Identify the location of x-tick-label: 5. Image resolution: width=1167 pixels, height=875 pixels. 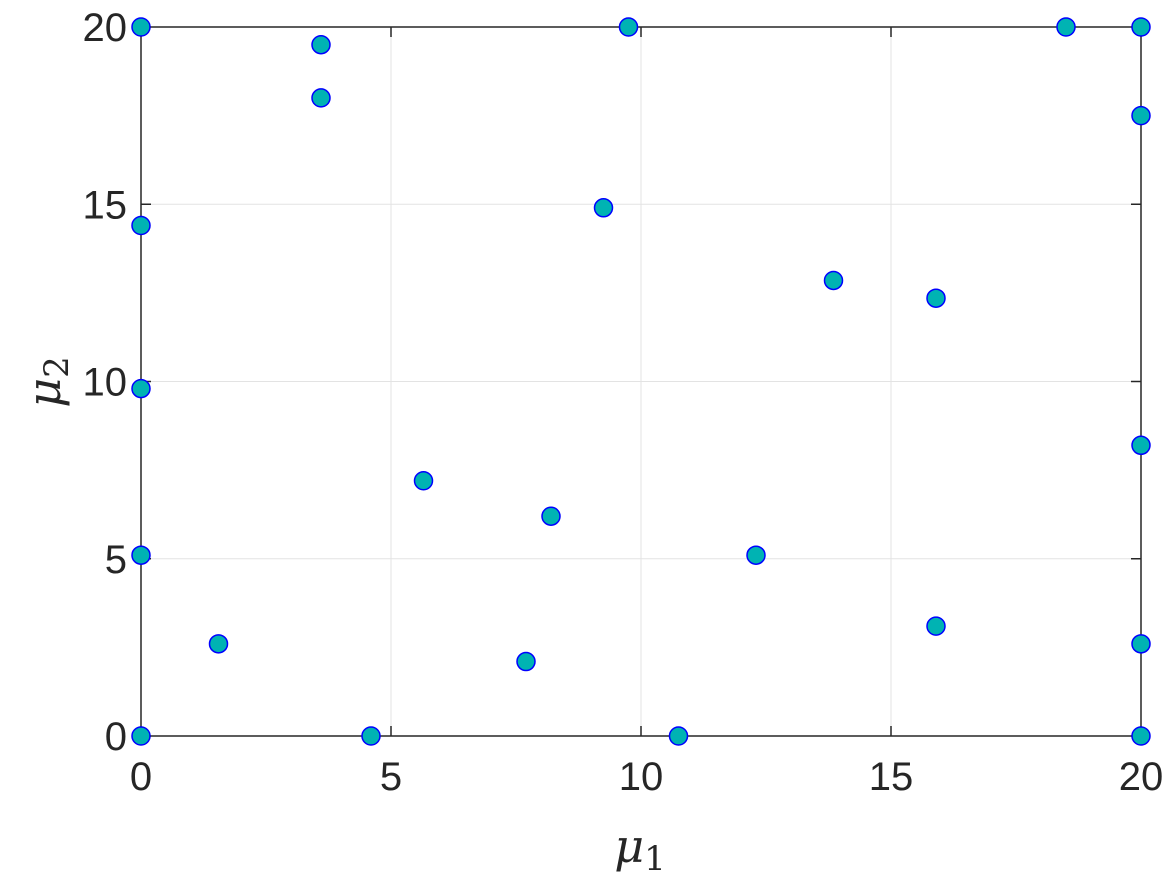
(391, 777).